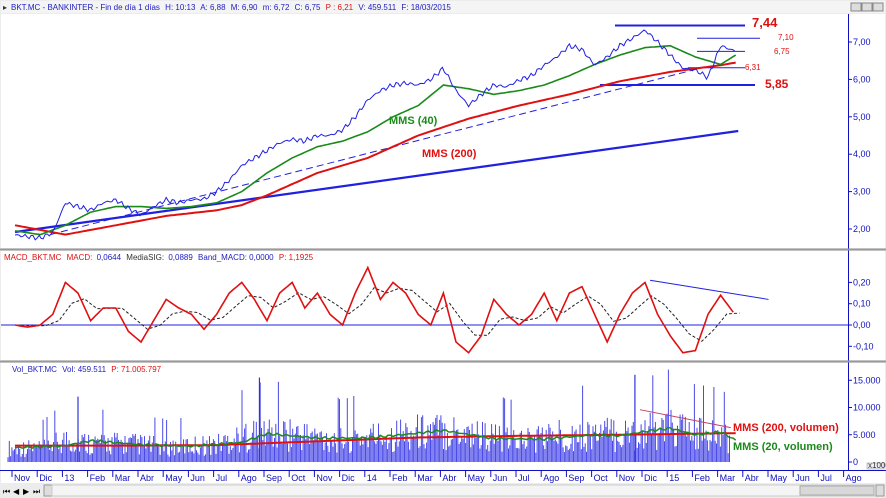  What do you see at coordinates (867, 380) in the screenshot?
I see `volume-y-tick-label: 15.000` at bounding box center [867, 380].